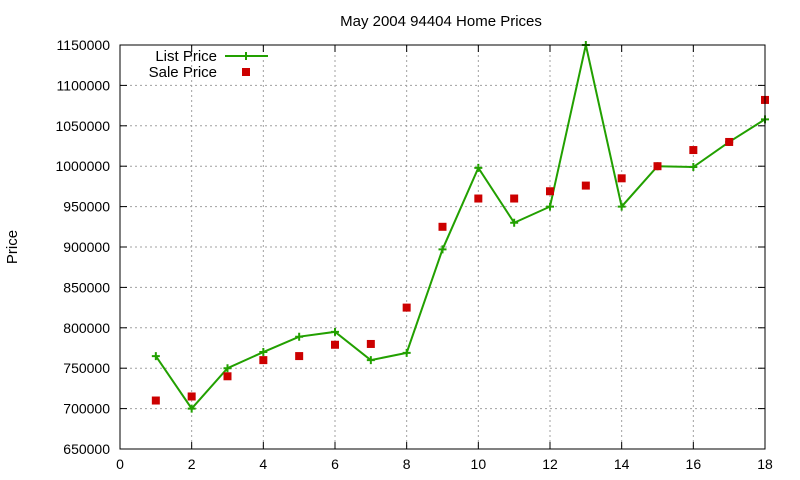 This screenshot has height=480, width=800. I want to click on y-tick-label: 950000, so click(86, 207).